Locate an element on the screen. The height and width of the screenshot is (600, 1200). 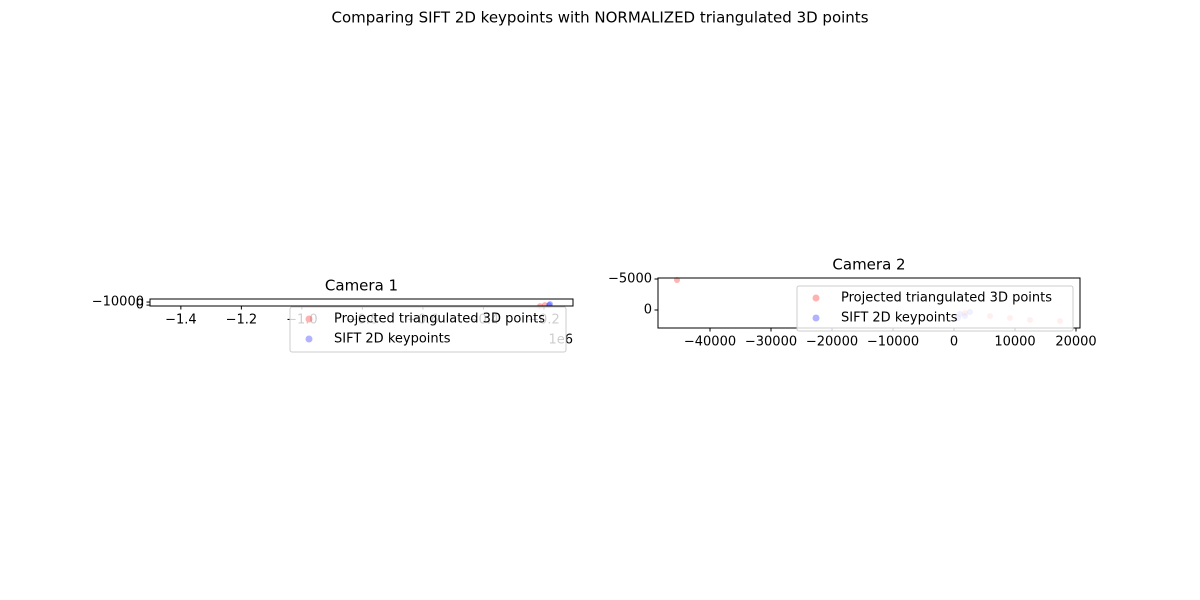
x-tick-label: 20000 is located at coordinates (1075, 342).